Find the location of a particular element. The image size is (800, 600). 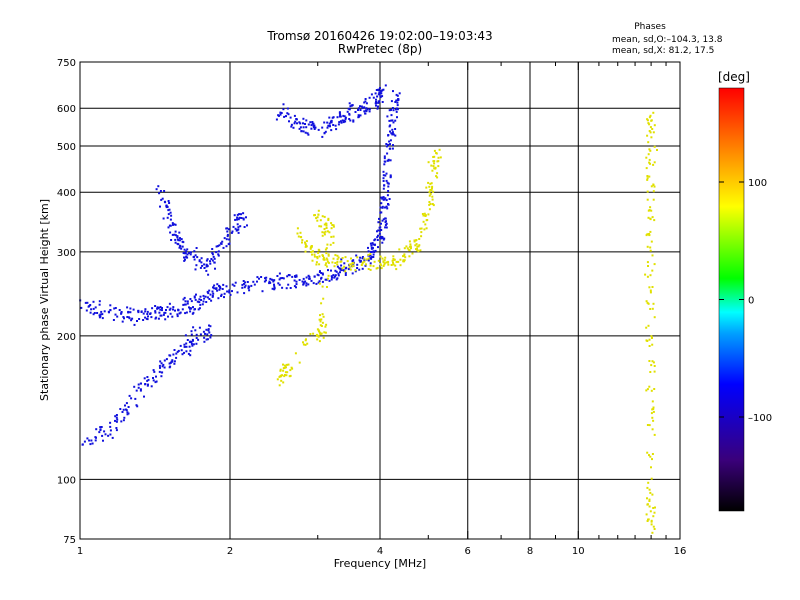

y-tick-label: 75 is located at coordinates (69, 540).